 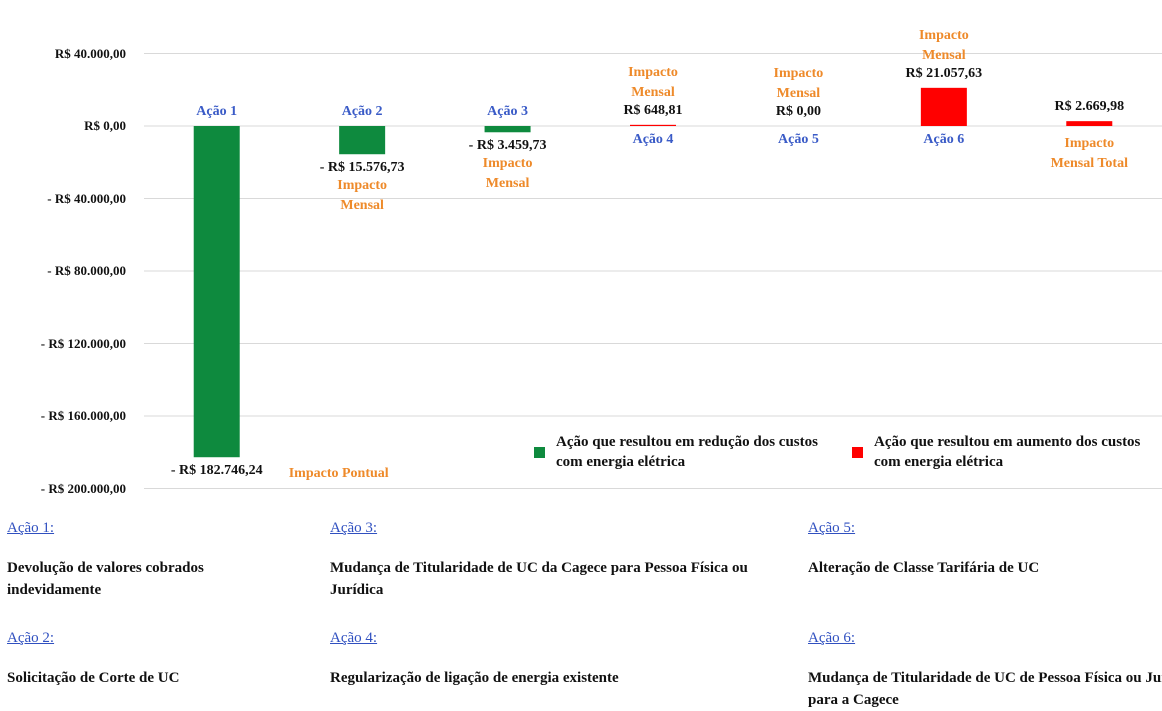 I want to click on description-text: Solicitação de Corte de UC, so click(x=93, y=678).